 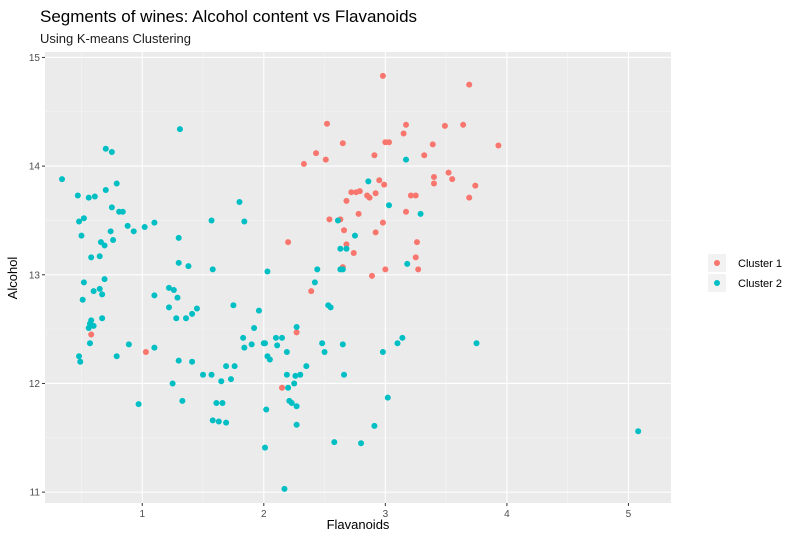 What do you see at coordinates (629, 514) in the screenshot?
I see `x-tick-label: 5` at bounding box center [629, 514].